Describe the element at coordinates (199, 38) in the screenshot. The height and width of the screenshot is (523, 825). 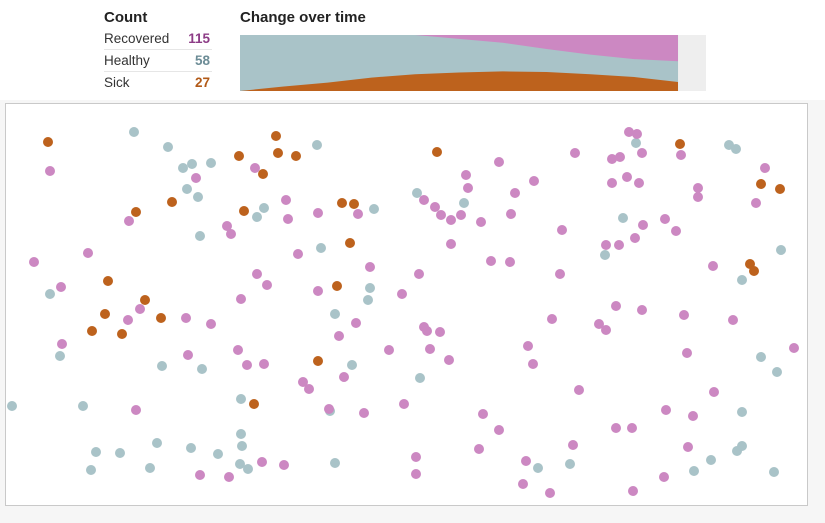
I see `recovered-count: 115` at that location.